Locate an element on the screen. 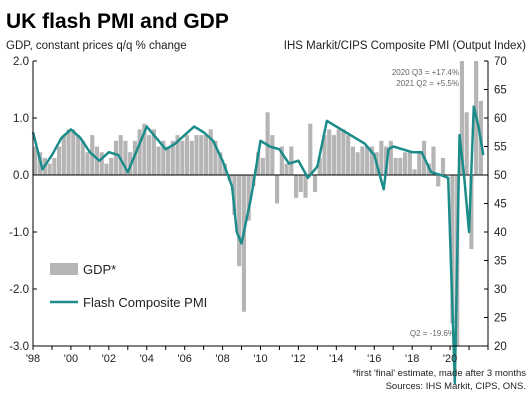 This screenshot has width=530, height=400. right-tick-label: 20 is located at coordinates (500, 347).